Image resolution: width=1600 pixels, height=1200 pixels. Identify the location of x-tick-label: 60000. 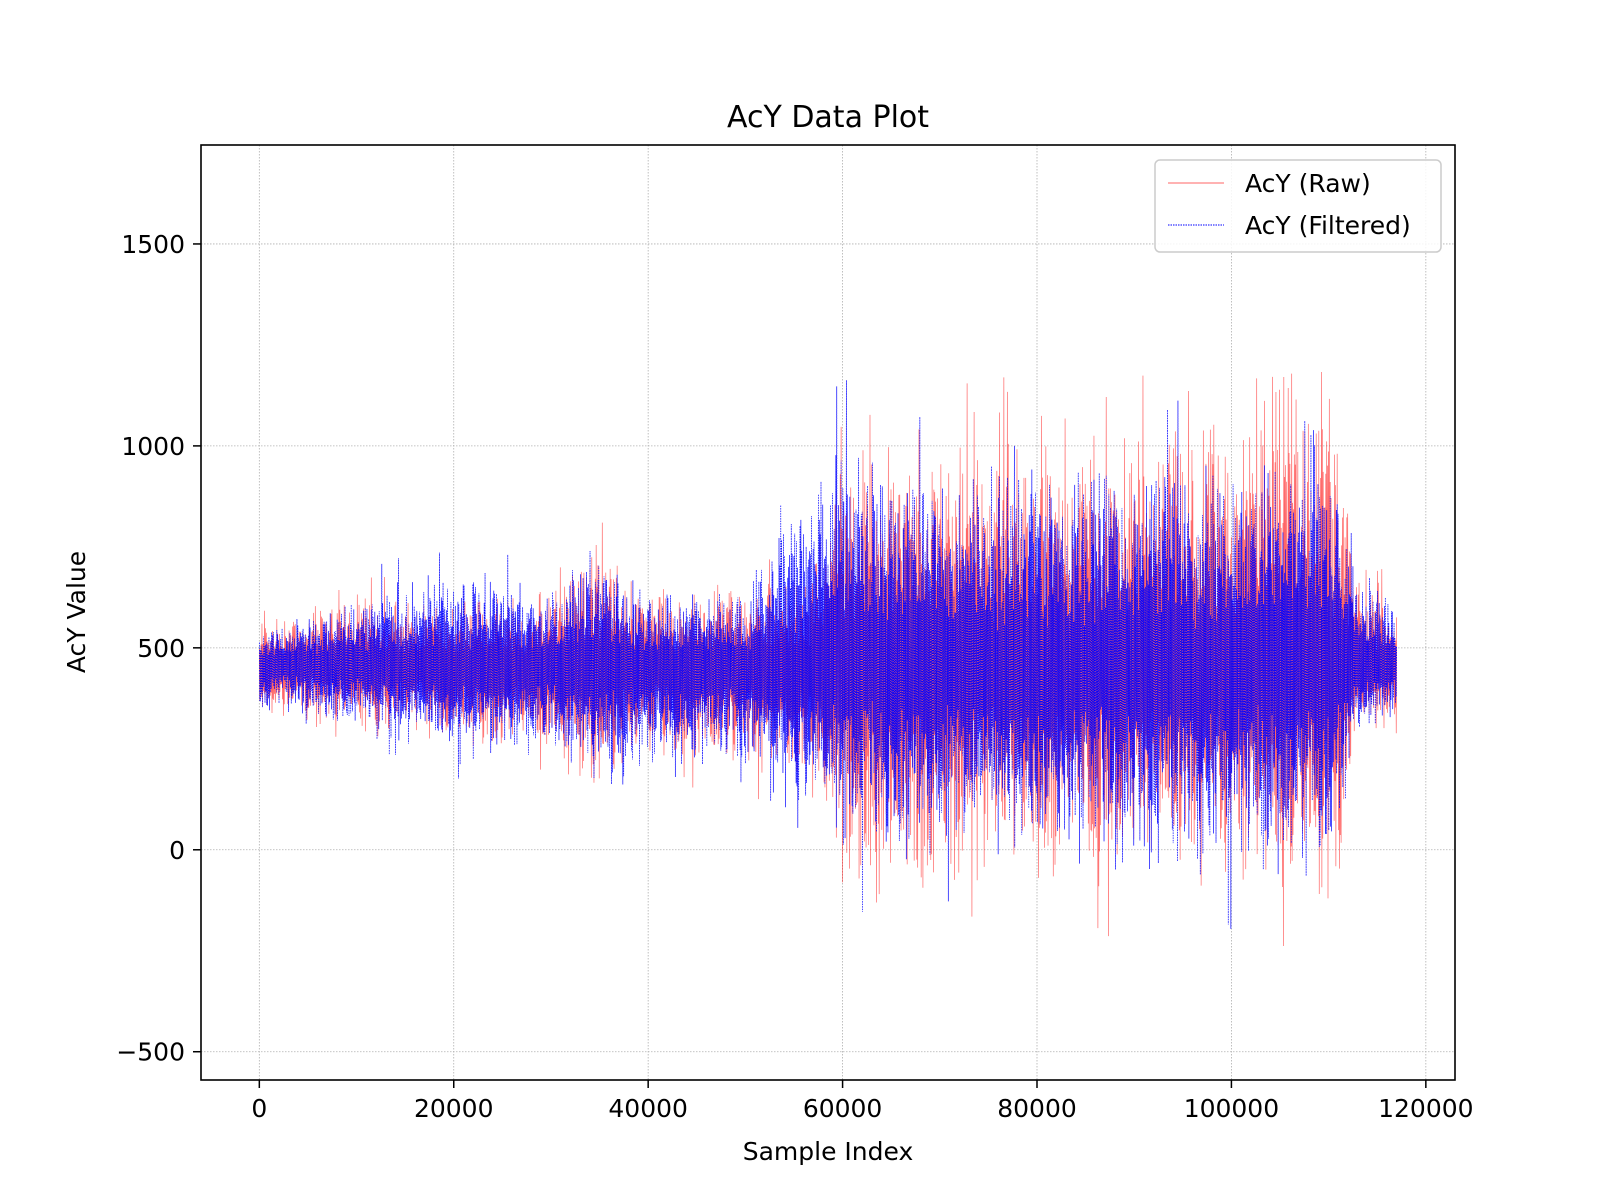
(843, 1108).